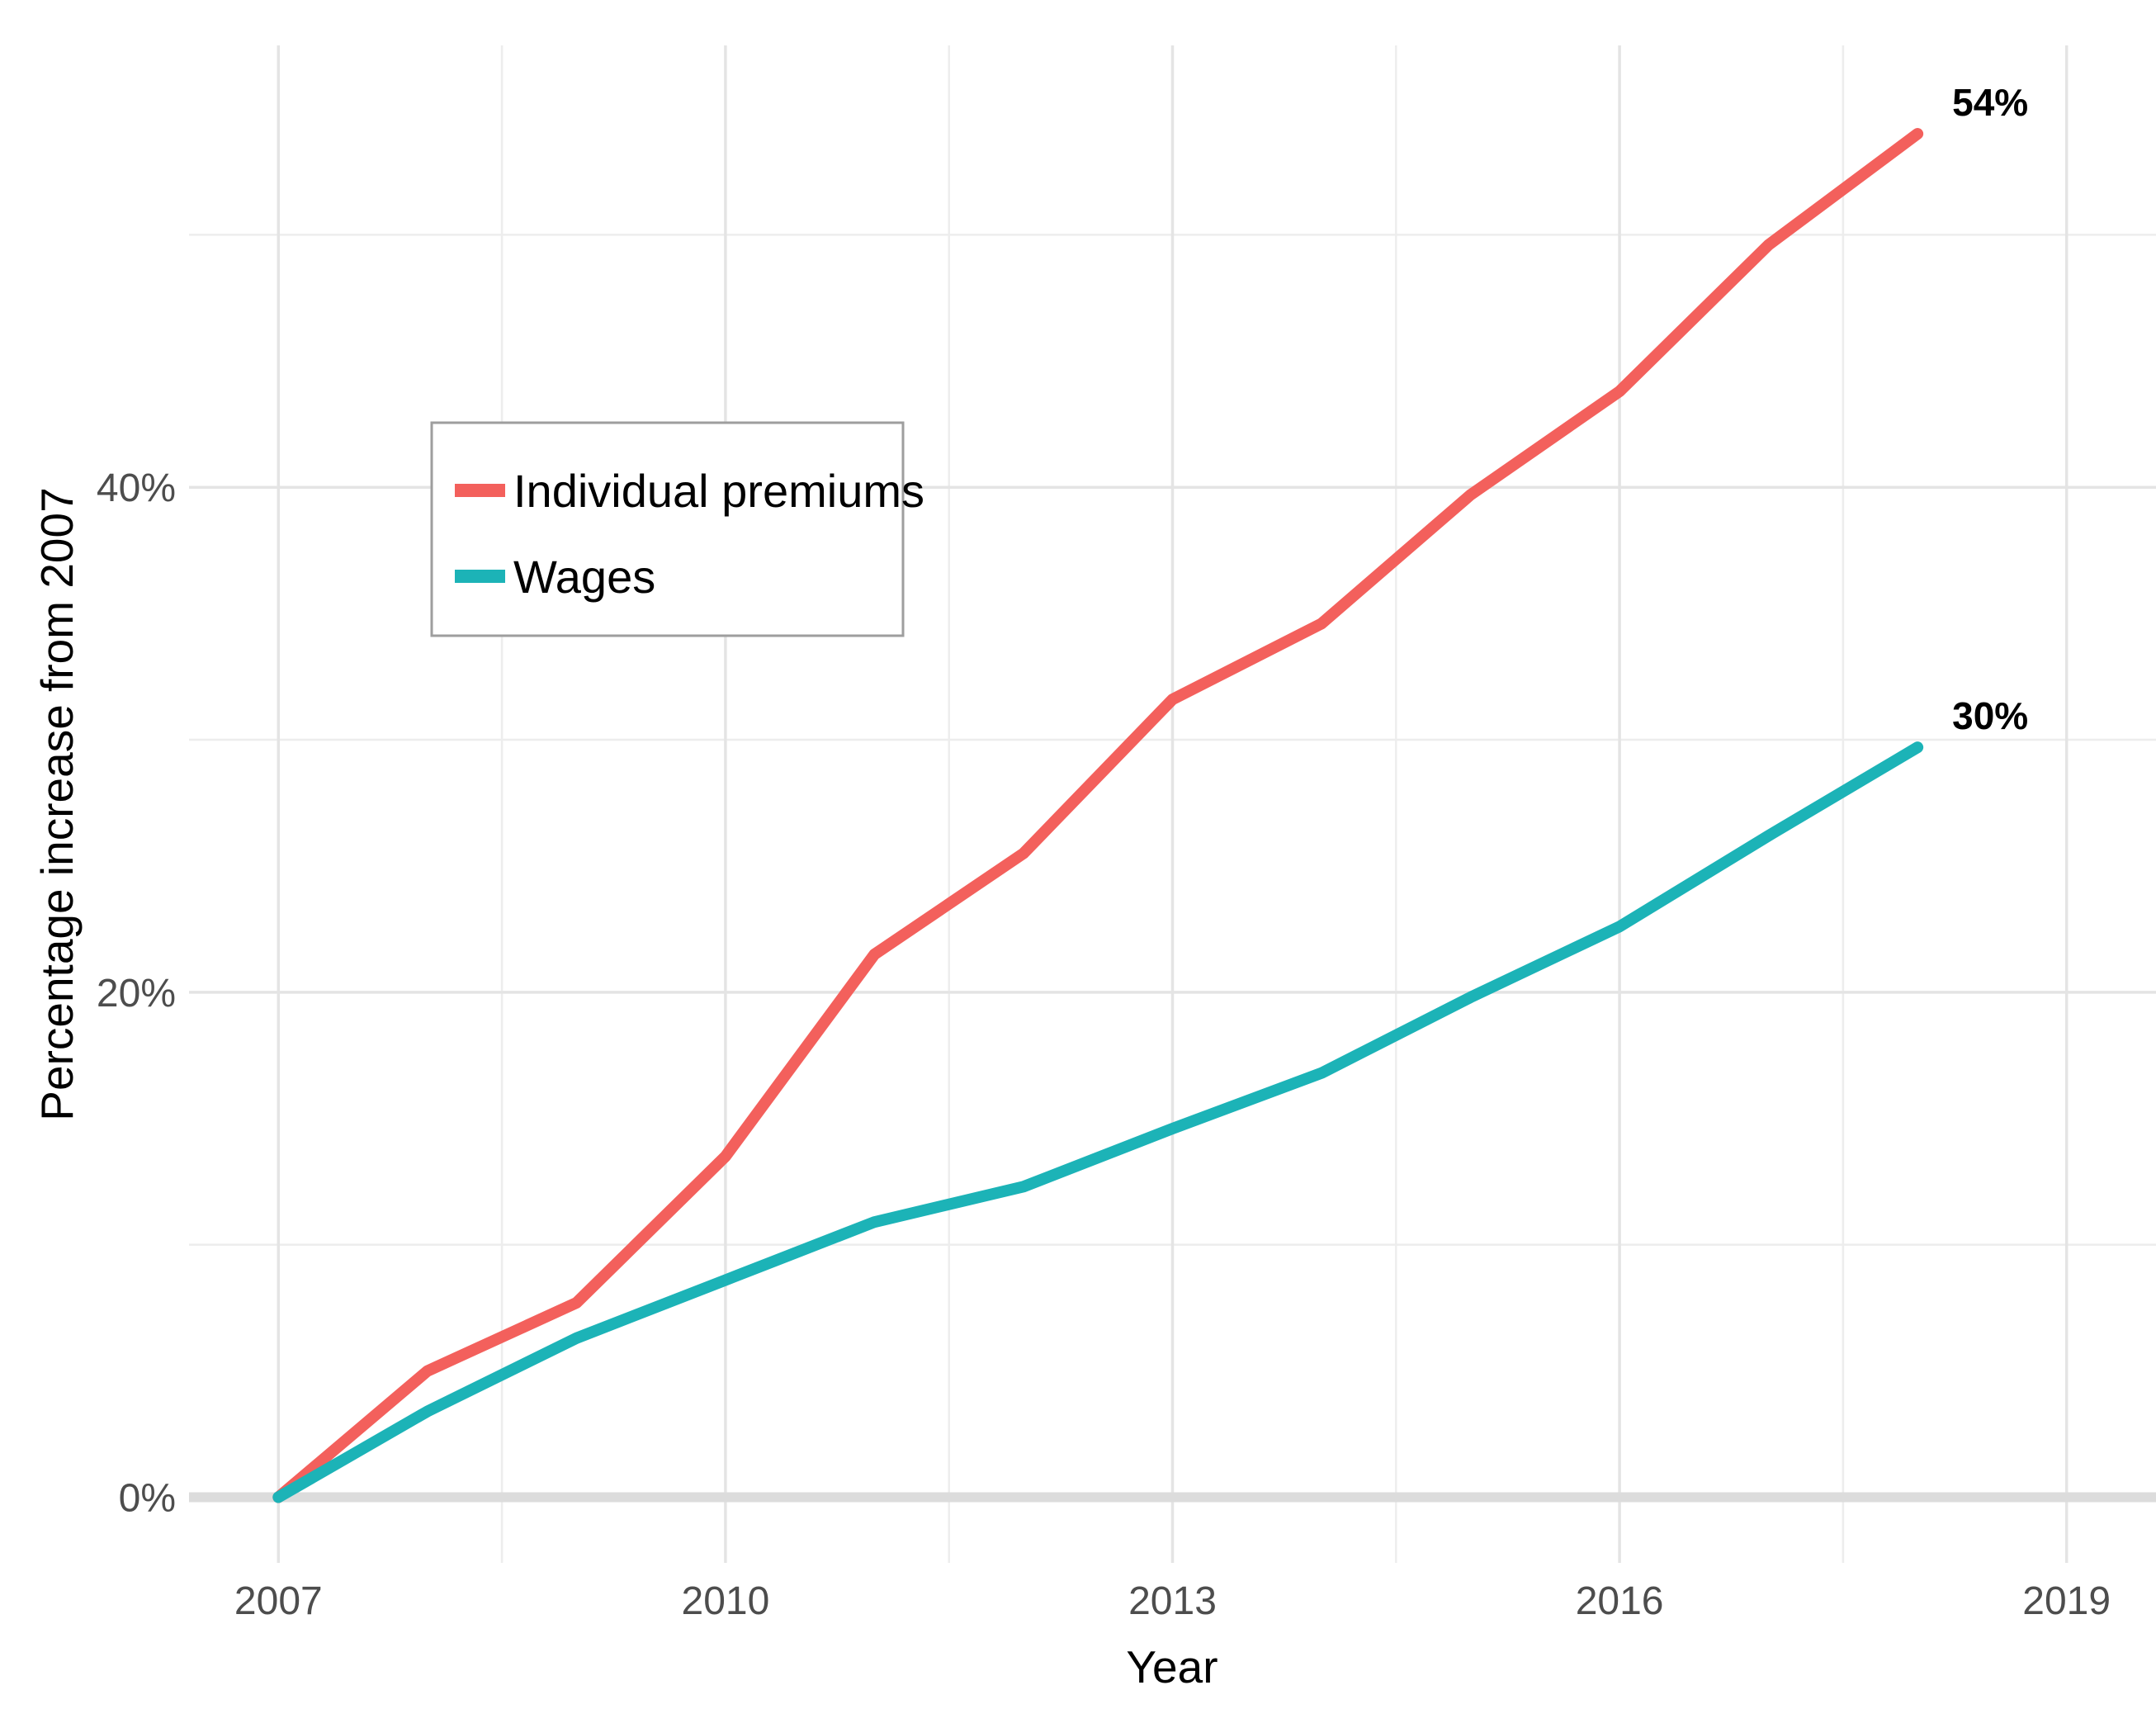 The image size is (2156, 1709). I want to click on legend-label-wages: Wages, so click(584, 577).